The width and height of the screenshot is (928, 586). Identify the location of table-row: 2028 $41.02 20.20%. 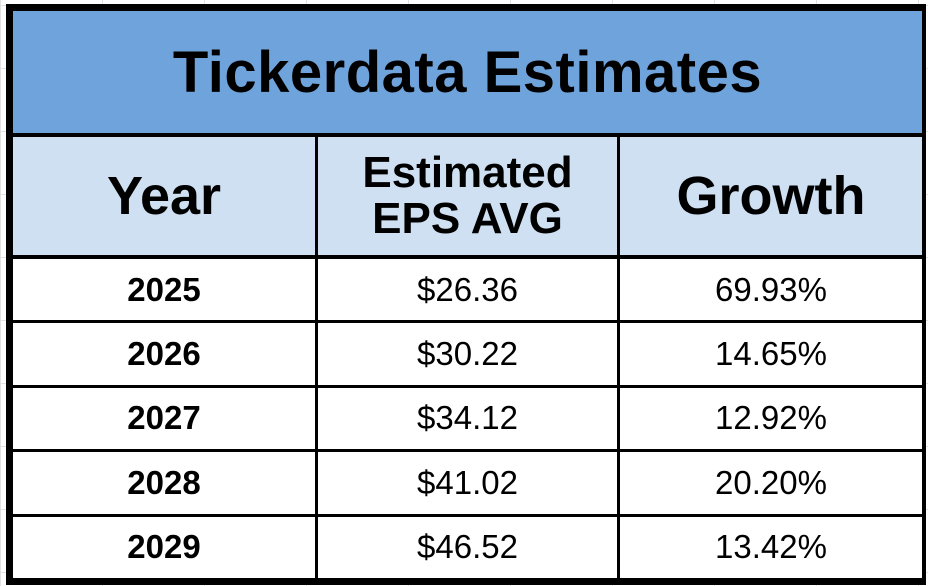
(466, 483).